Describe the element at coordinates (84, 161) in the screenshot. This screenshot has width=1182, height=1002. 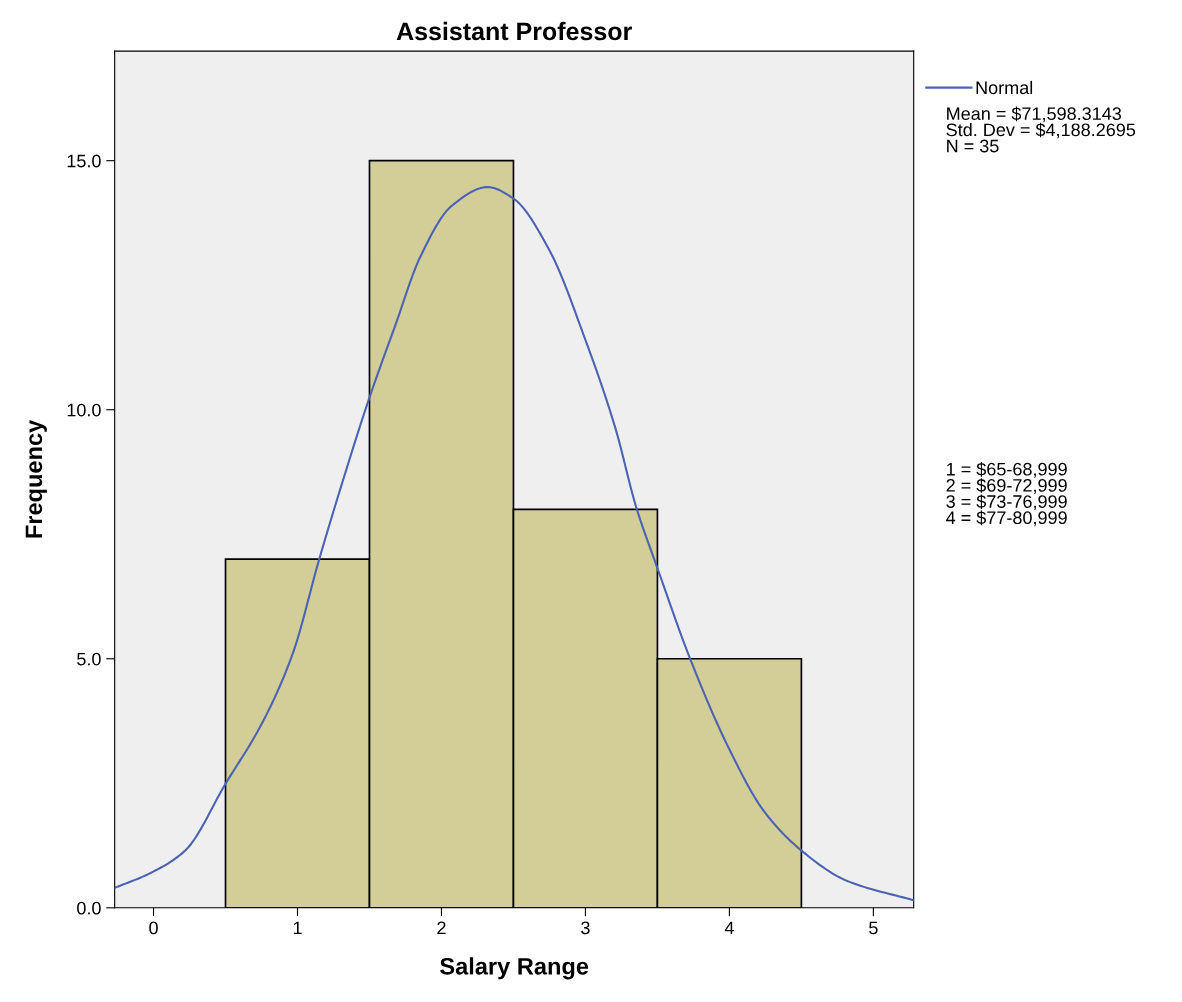
I see `y-tick-label: 15.0` at that location.